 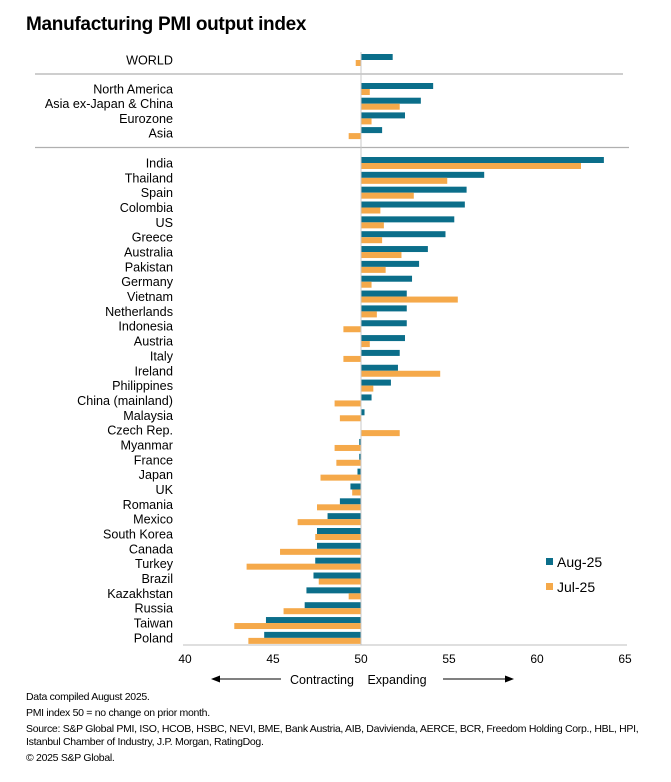 I want to click on category-label-canada: Canada, so click(x=151, y=549).